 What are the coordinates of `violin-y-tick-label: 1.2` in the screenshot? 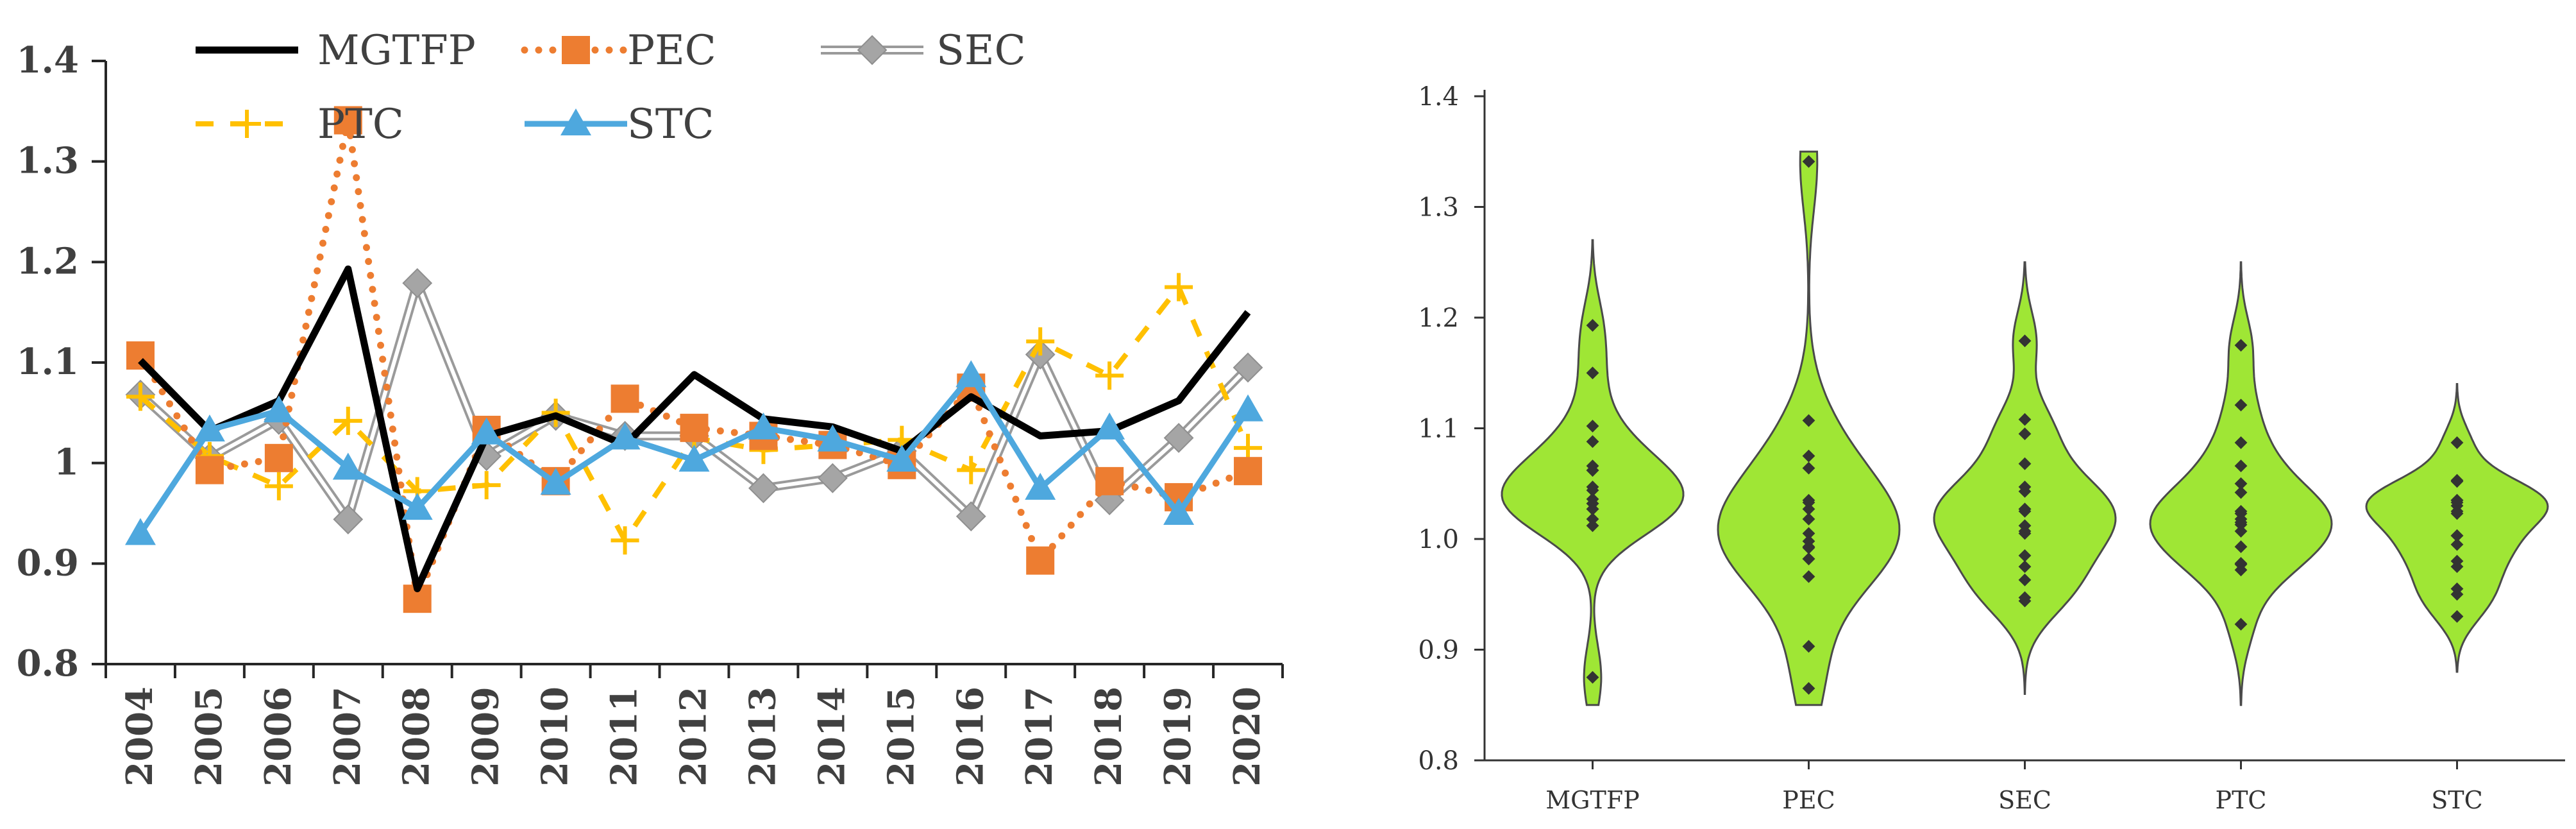 It's located at (1438, 318).